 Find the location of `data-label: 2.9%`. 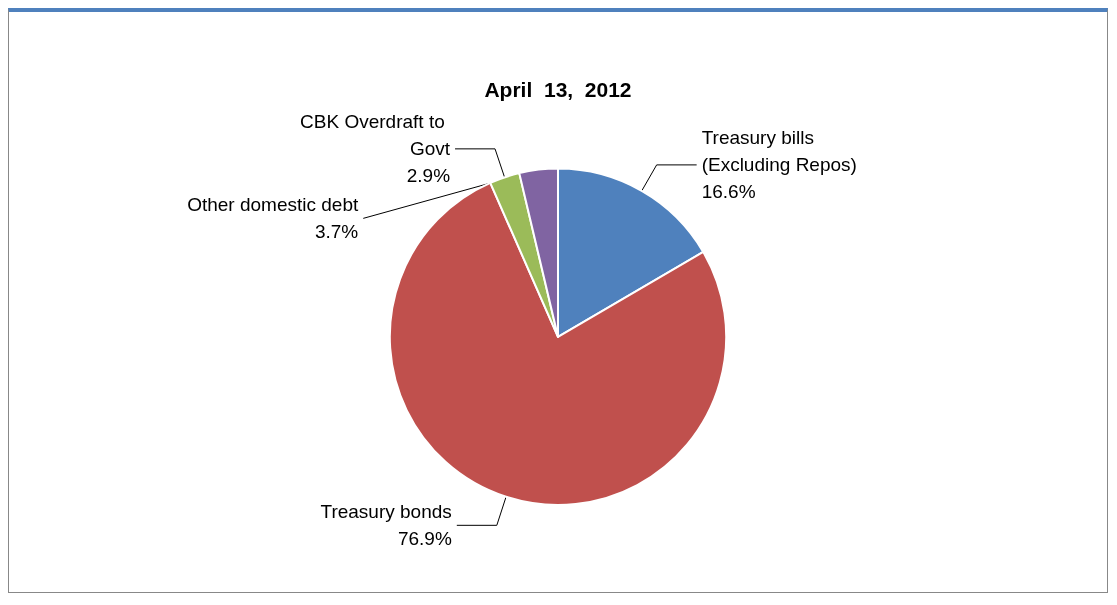

data-label: 2.9% is located at coordinates (428, 176).